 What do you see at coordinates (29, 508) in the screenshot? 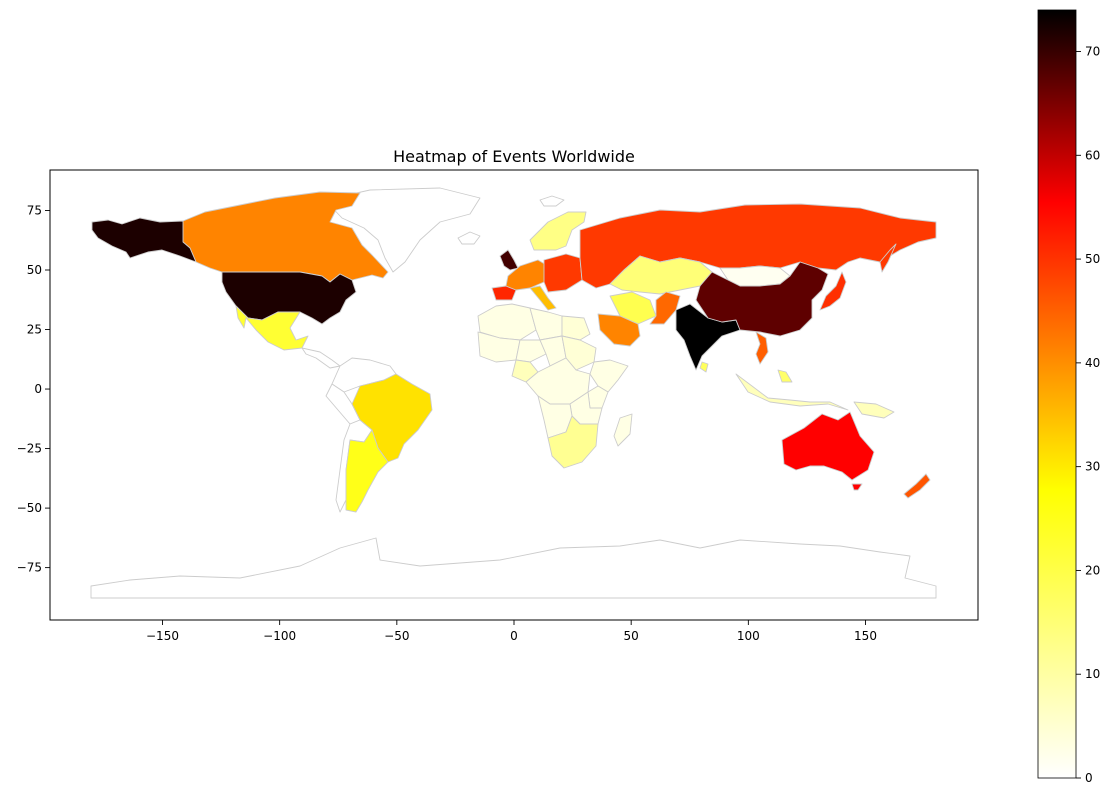
I see `y-tick-label: −50` at bounding box center [29, 508].